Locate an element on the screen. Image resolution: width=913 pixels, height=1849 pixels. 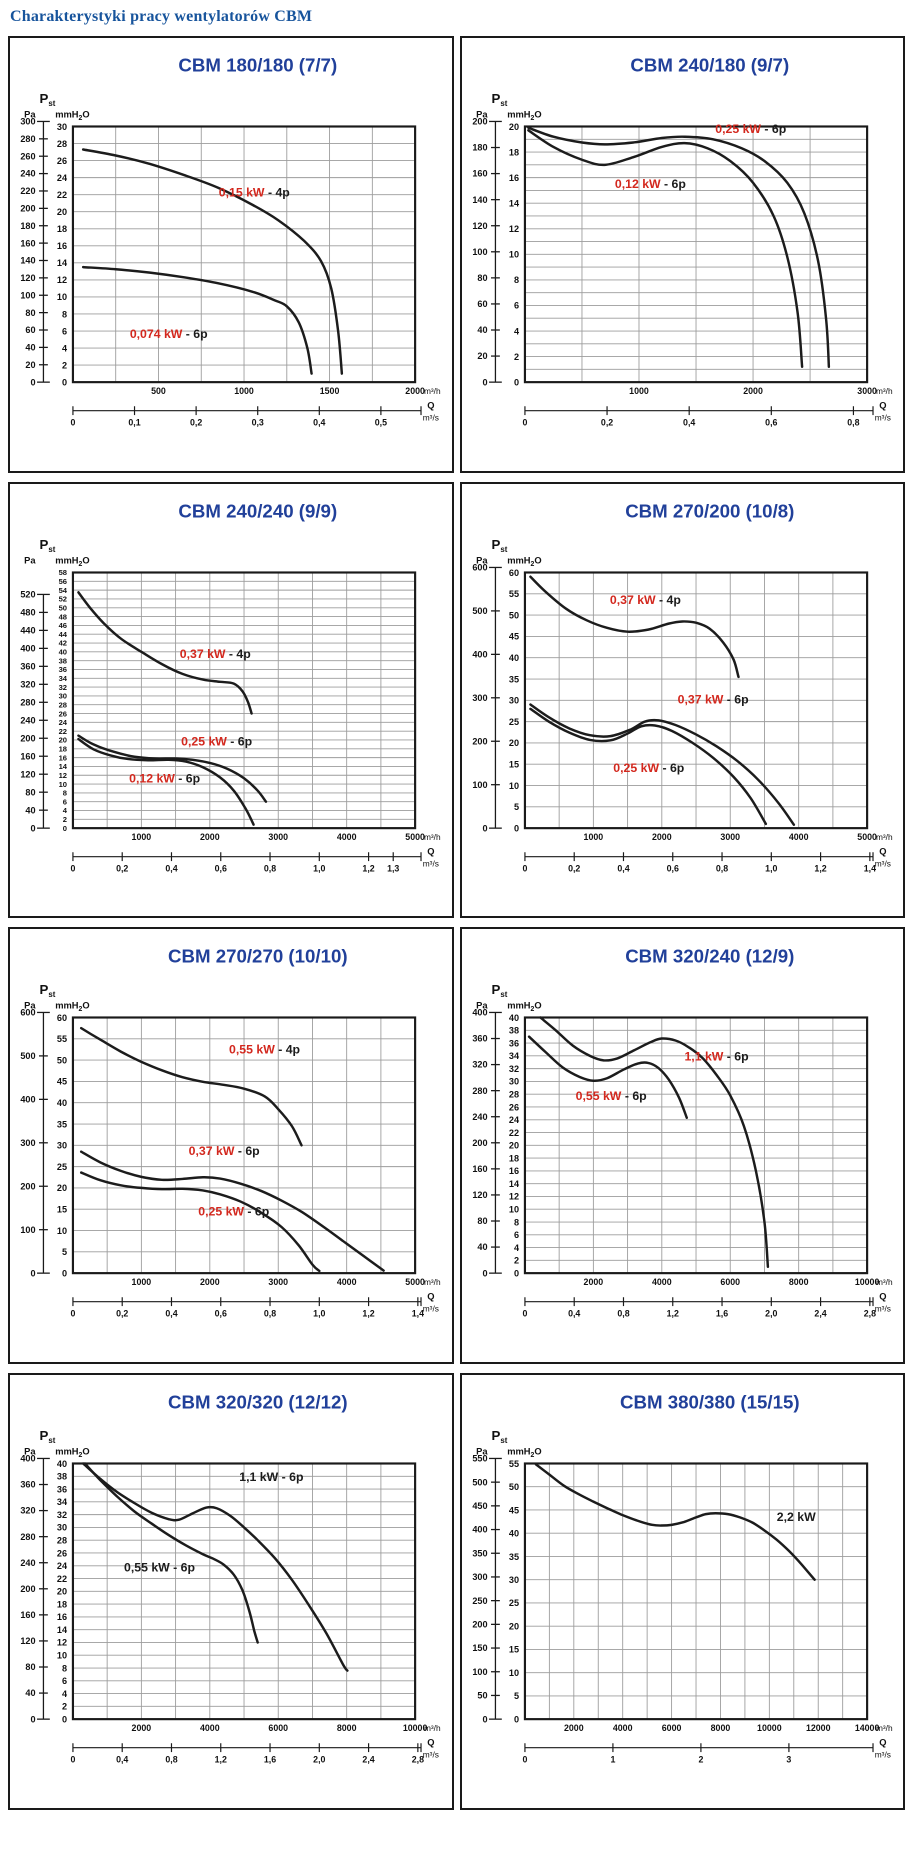
curve-label: 0,55 kW - 6p is located at coordinates (159, 1567).